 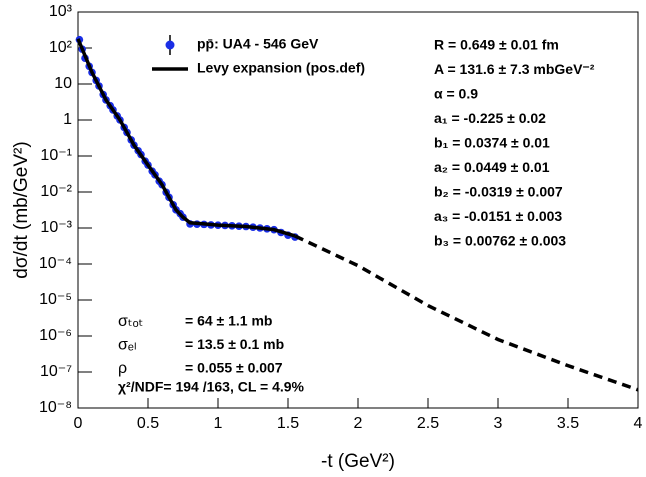 What do you see at coordinates (67, 119) in the screenshot?
I see `y-tick-label: 1` at bounding box center [67, 119].